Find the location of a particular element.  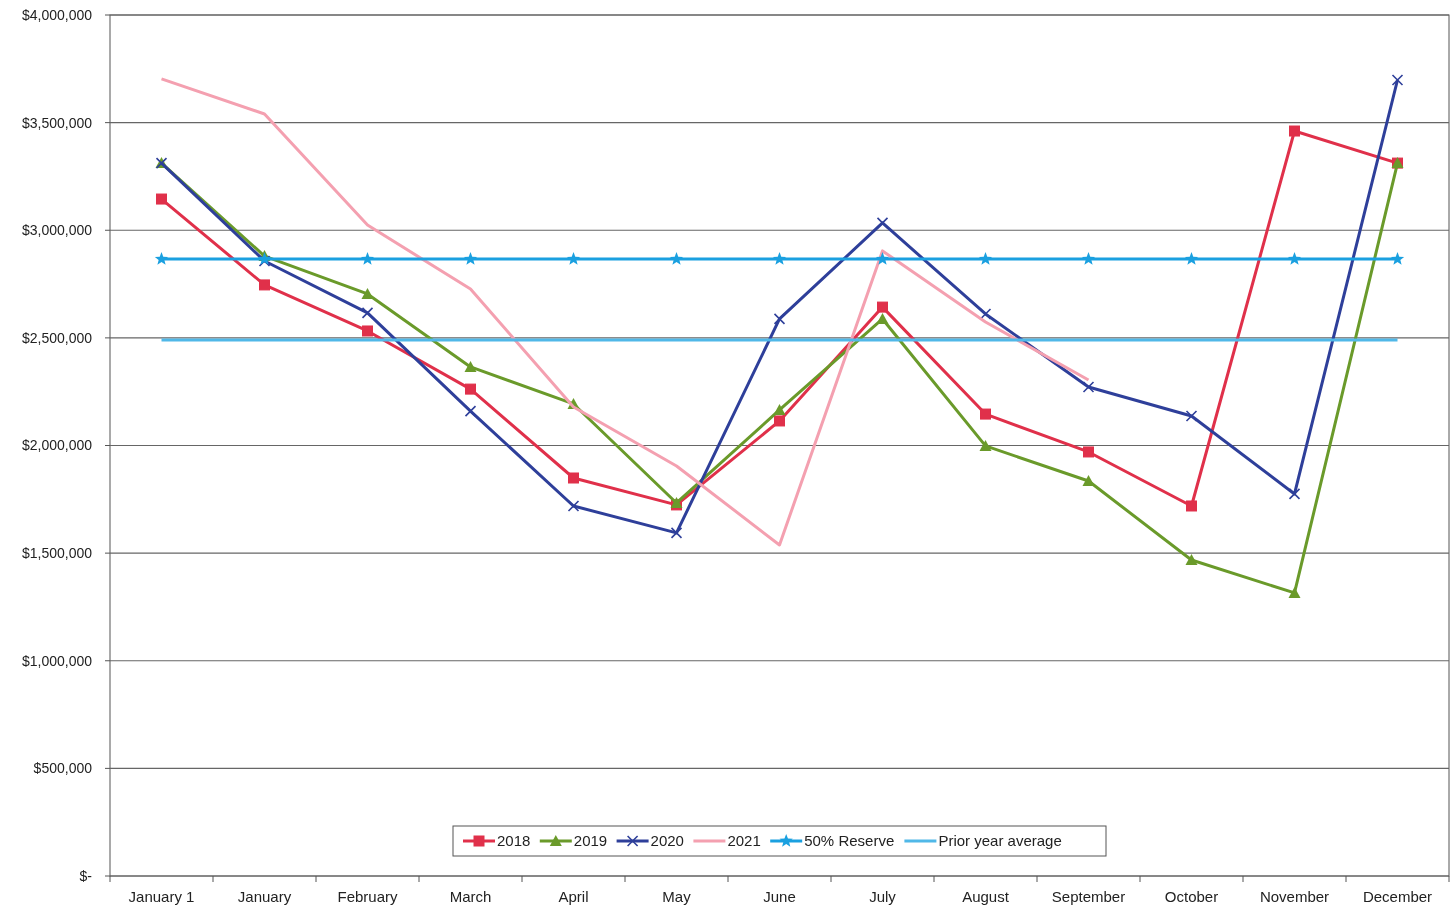

legend-label: 2021 is located at coordinates (744, 841).